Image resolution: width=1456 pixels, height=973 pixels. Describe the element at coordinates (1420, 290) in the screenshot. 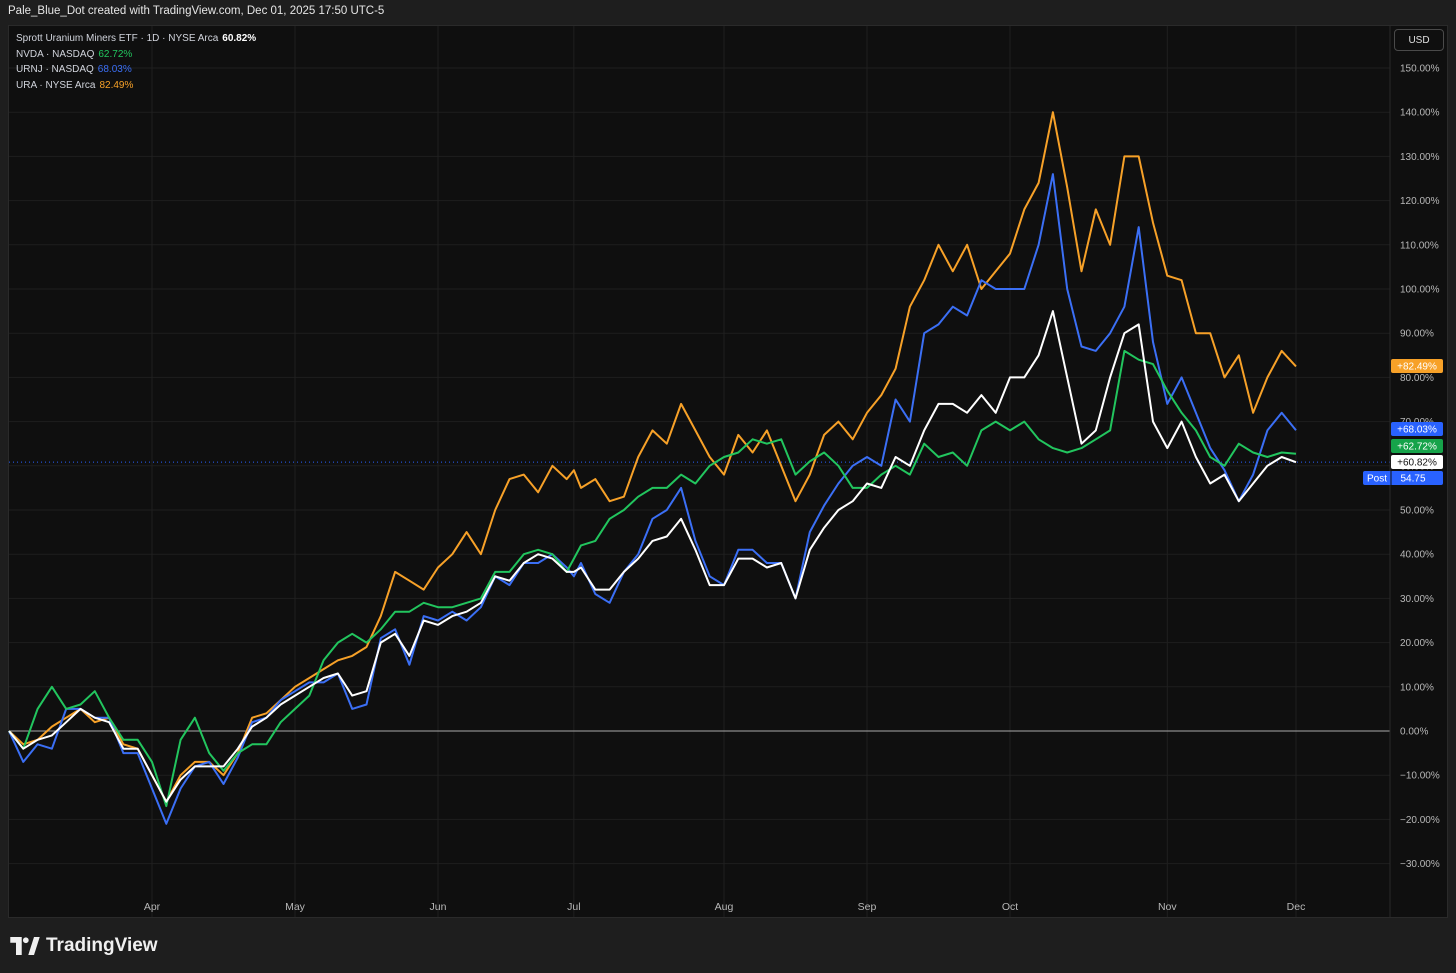

I see `y-tick-label: 100.00%` at that location.